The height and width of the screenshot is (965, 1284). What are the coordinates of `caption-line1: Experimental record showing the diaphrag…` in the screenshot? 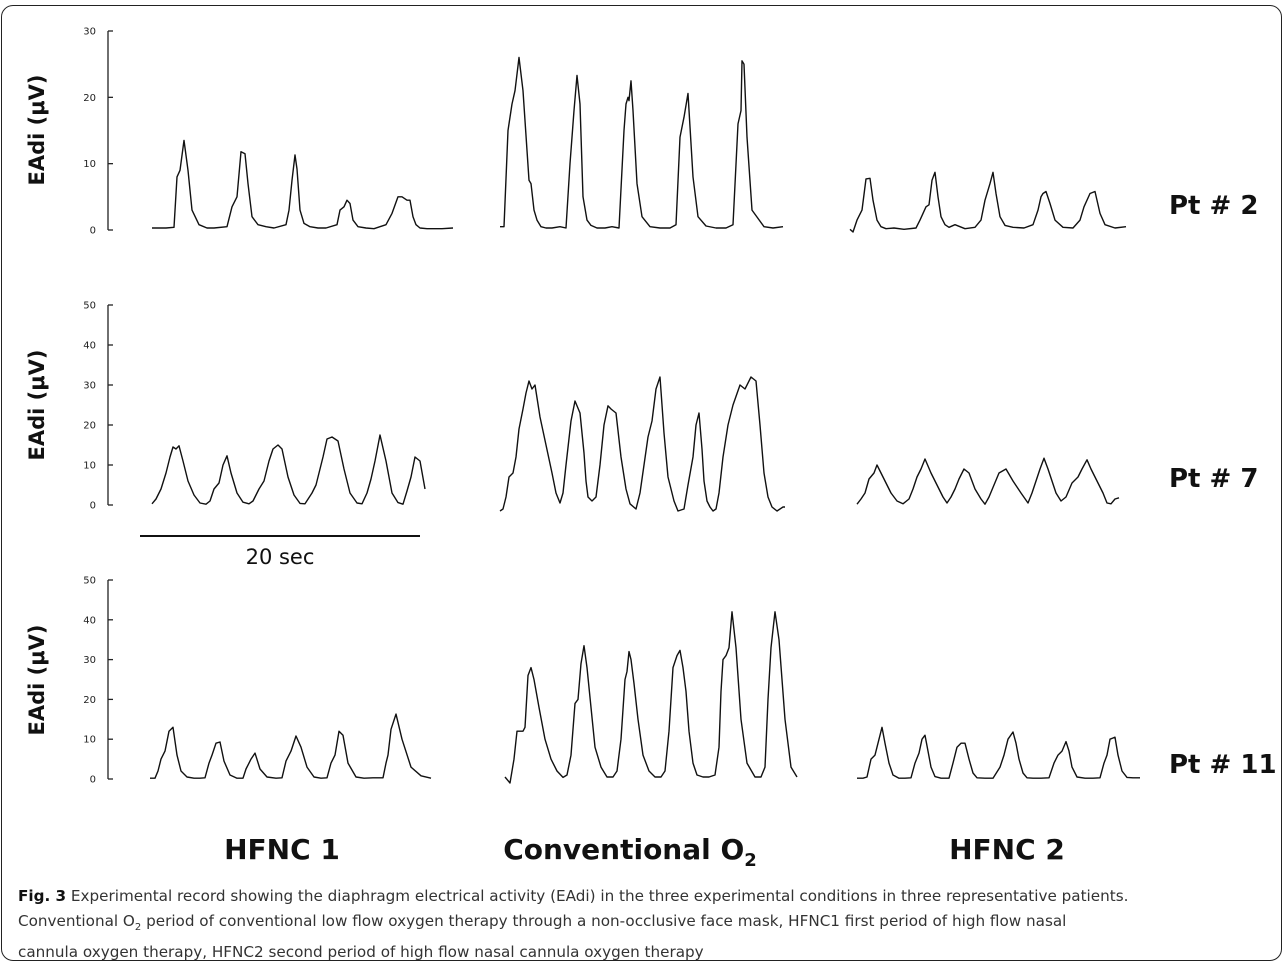 It's located at (597, 896).